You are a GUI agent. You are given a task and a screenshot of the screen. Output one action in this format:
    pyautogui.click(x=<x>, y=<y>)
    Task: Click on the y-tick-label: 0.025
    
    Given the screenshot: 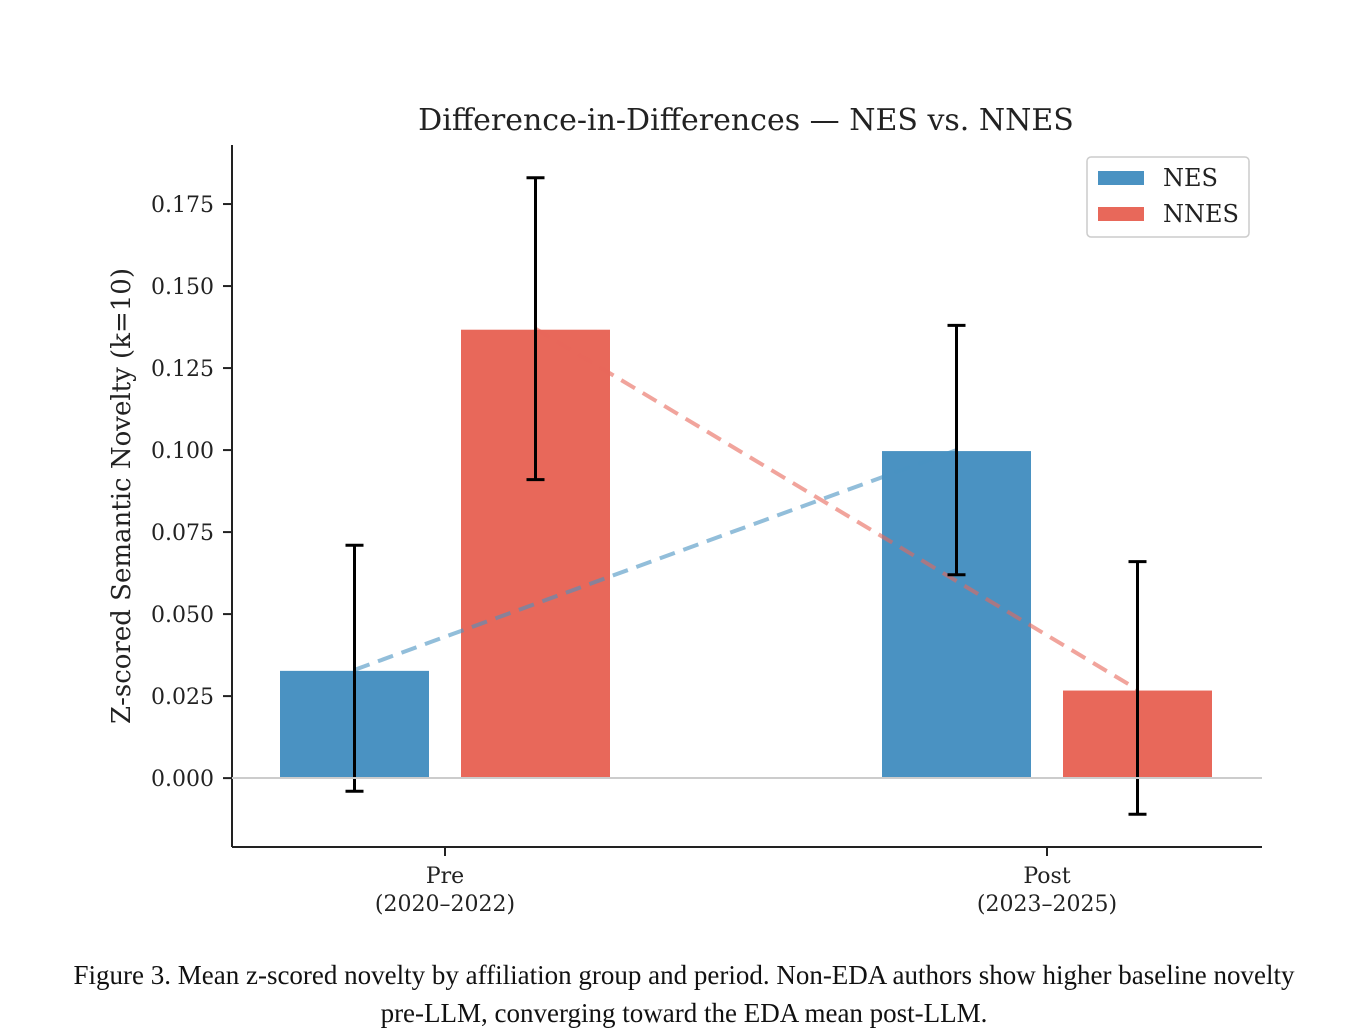 What is the action you would take?
    pyautogui.click(x=182, y=697)
    